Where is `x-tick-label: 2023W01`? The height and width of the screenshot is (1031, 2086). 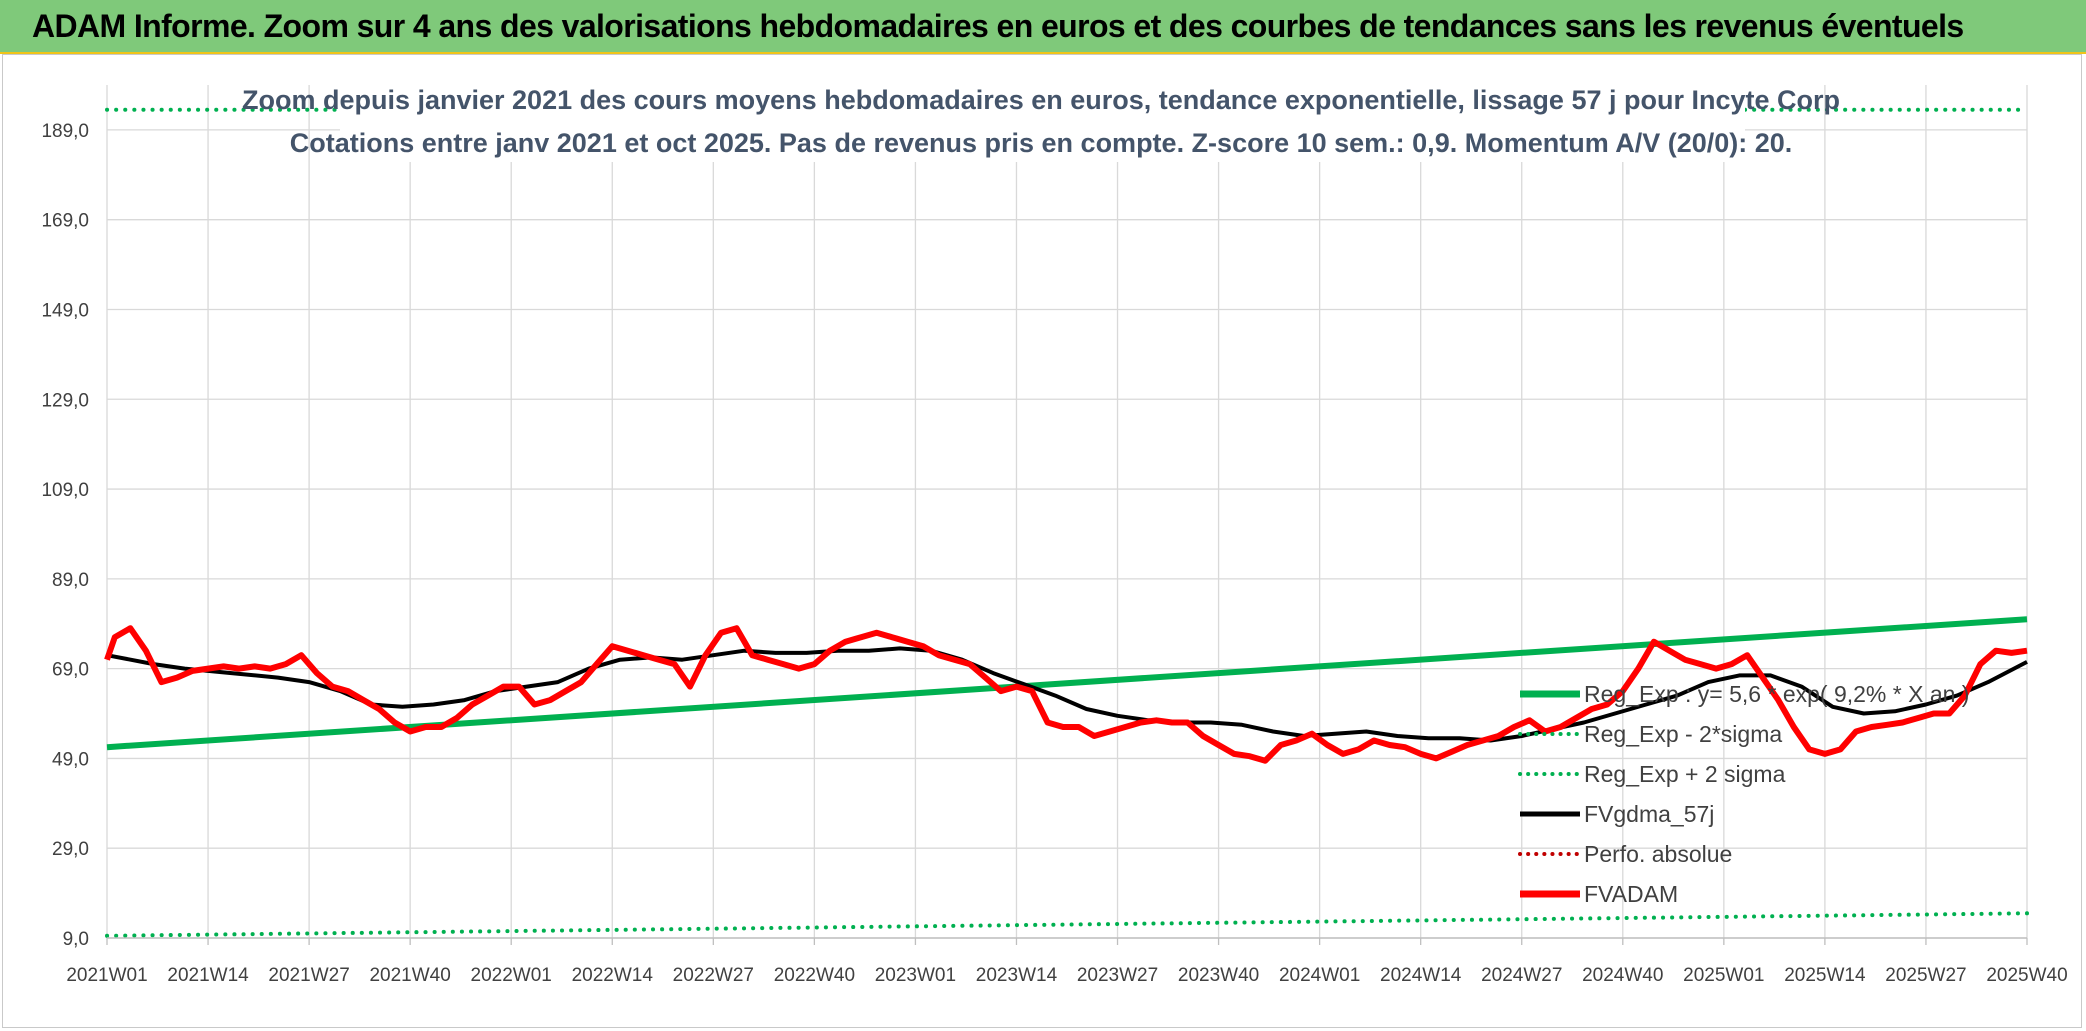
x-tick-label: 2023W01 is located at coordinates (915, 975).